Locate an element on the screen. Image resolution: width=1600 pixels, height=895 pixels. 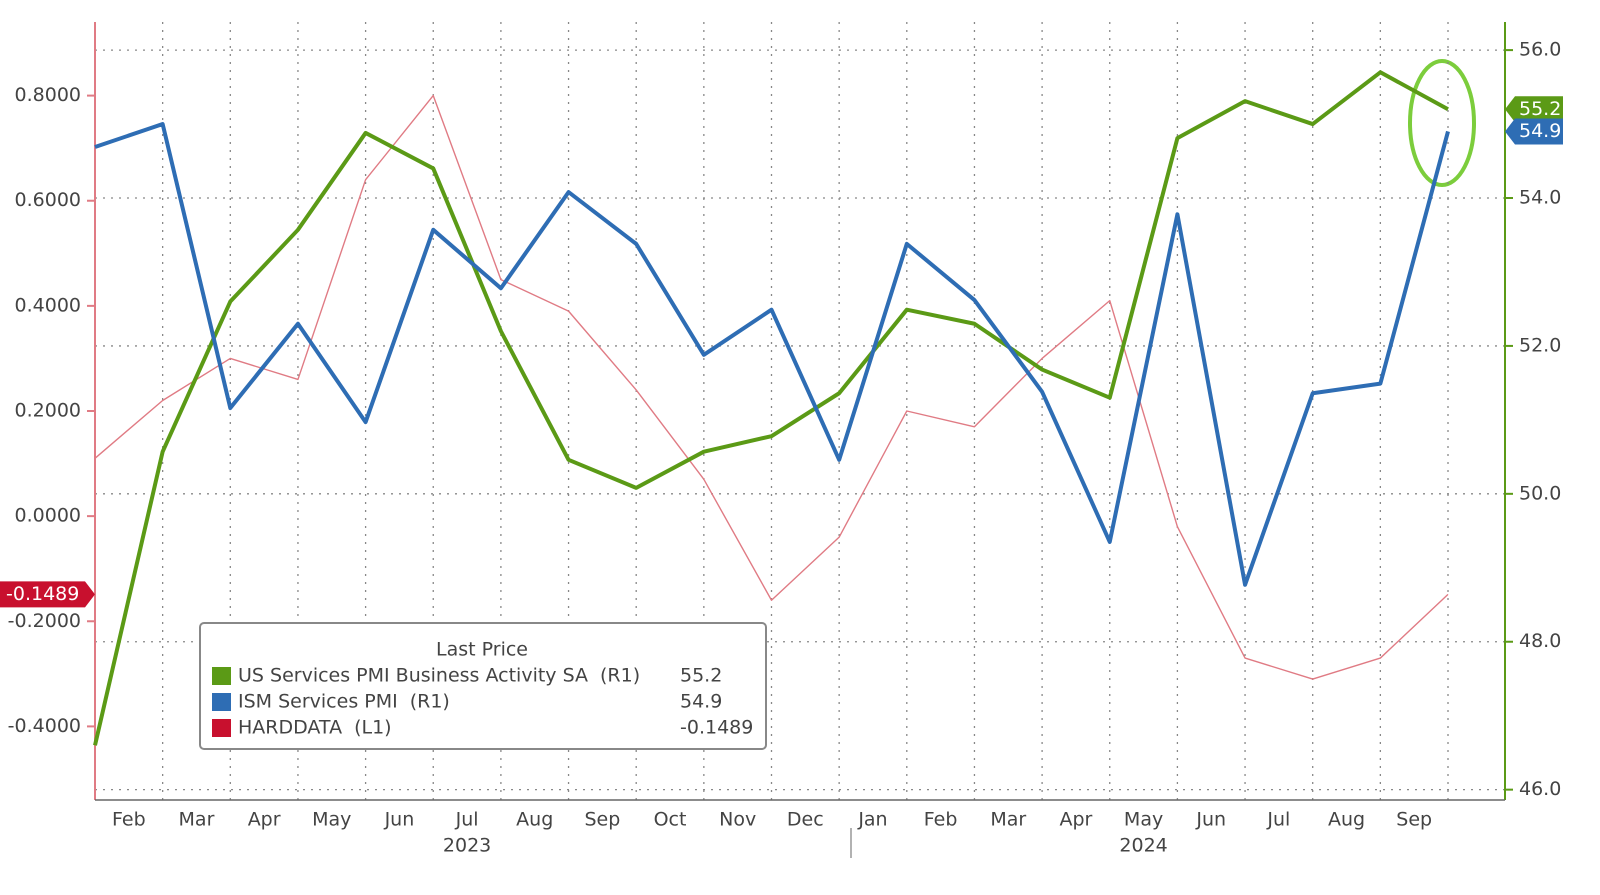
y2-tick-label: 52.0 is located at coordinates (1540, 345).